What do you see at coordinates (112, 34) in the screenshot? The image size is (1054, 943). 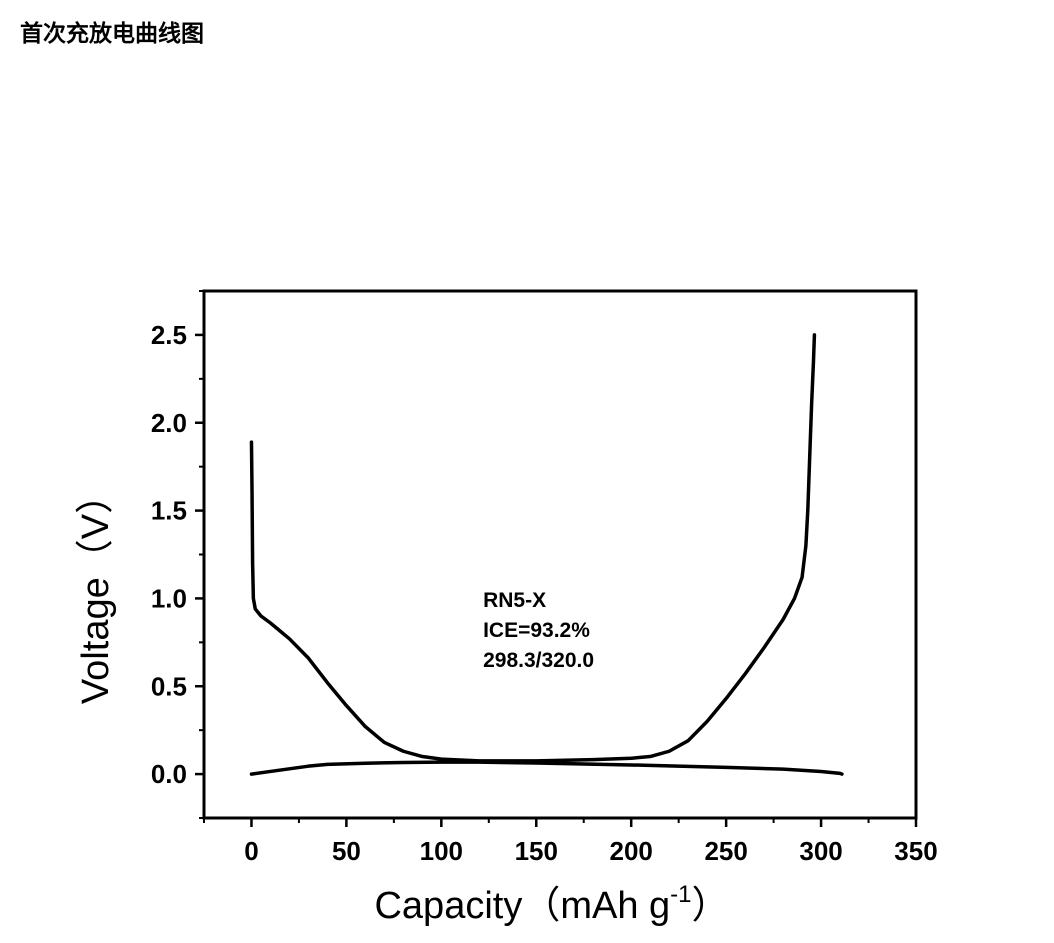 I see `page-heading: 首次充放电曲线图` at bounding box center [112, 34].